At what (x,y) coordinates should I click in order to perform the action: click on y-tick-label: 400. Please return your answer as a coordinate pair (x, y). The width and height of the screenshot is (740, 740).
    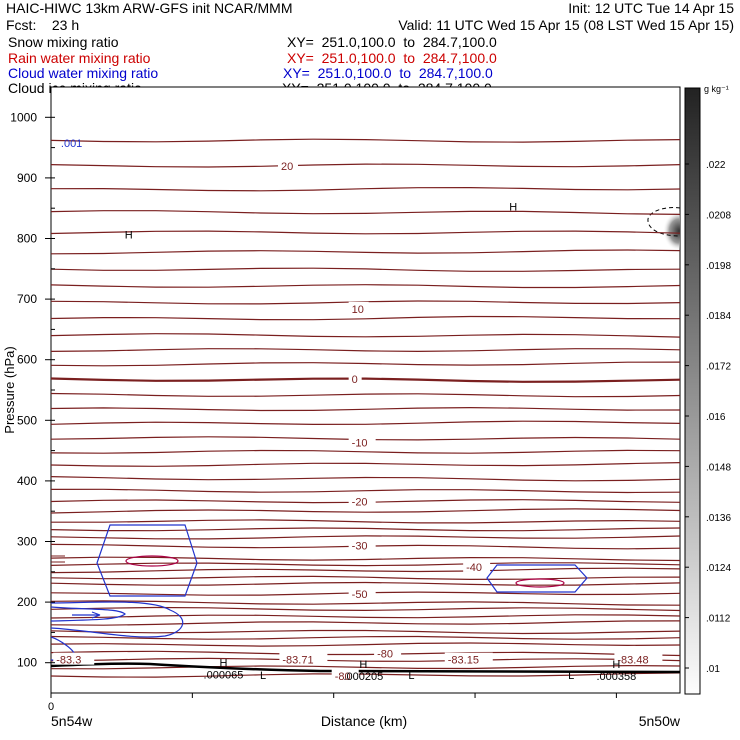
    Looking at the image, I should click on (27, 481).